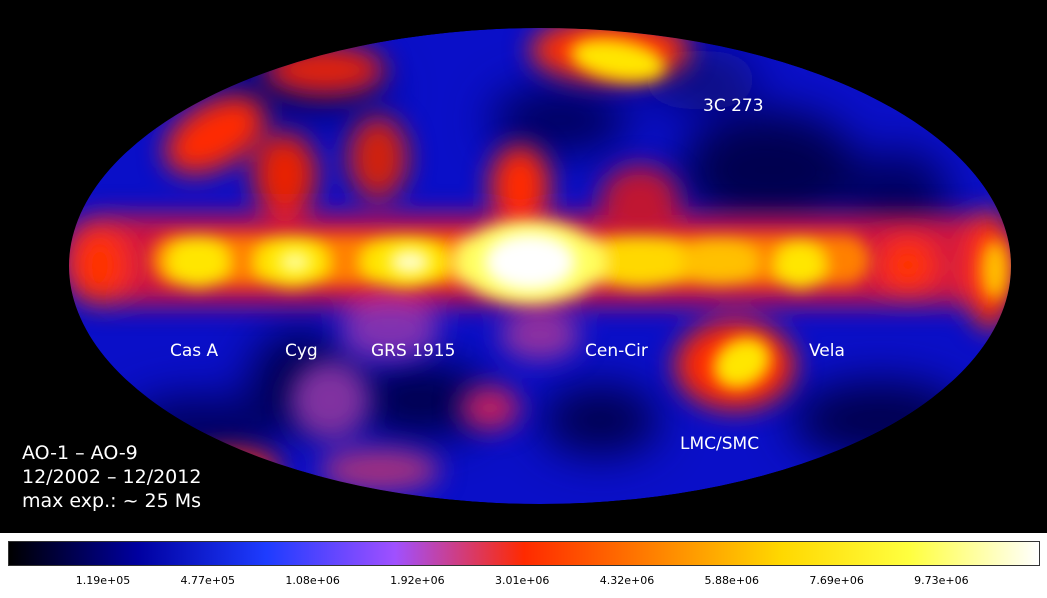  I want to click on source-label-vela: Vela, so click(827, 351).